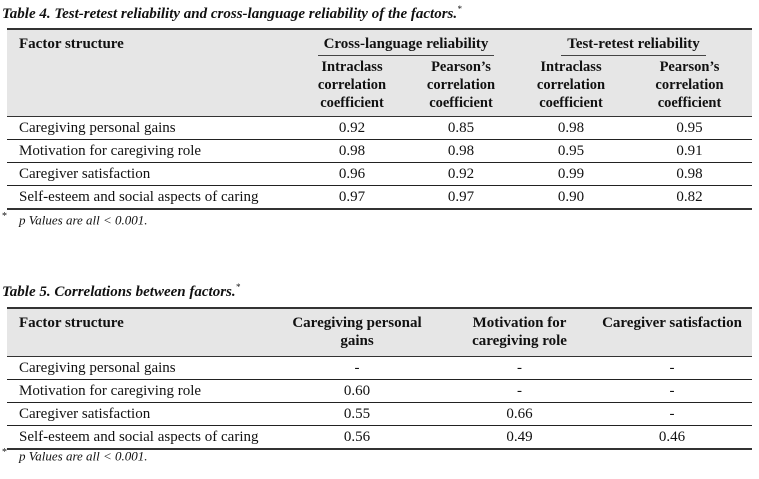  What do you see at coordinates (571, 174) in the screenshot?
I see `cell-value: 0.99` at bounding box center [571, 174].